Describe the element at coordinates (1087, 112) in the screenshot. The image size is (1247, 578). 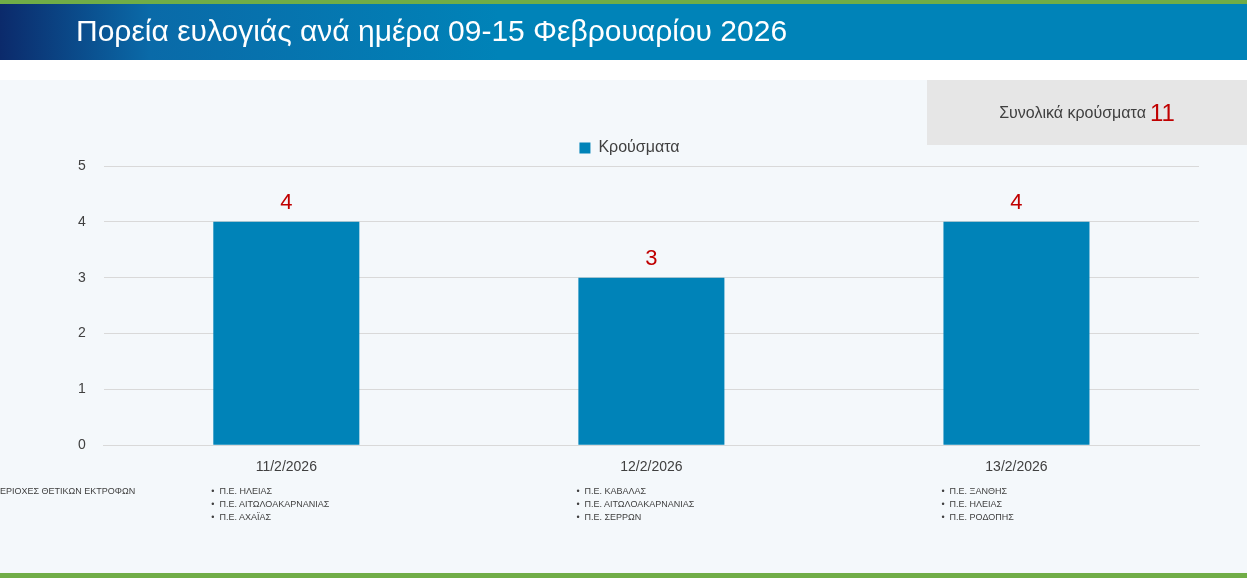
I see `text: Συνολικά κρούσματα 11` at that location.